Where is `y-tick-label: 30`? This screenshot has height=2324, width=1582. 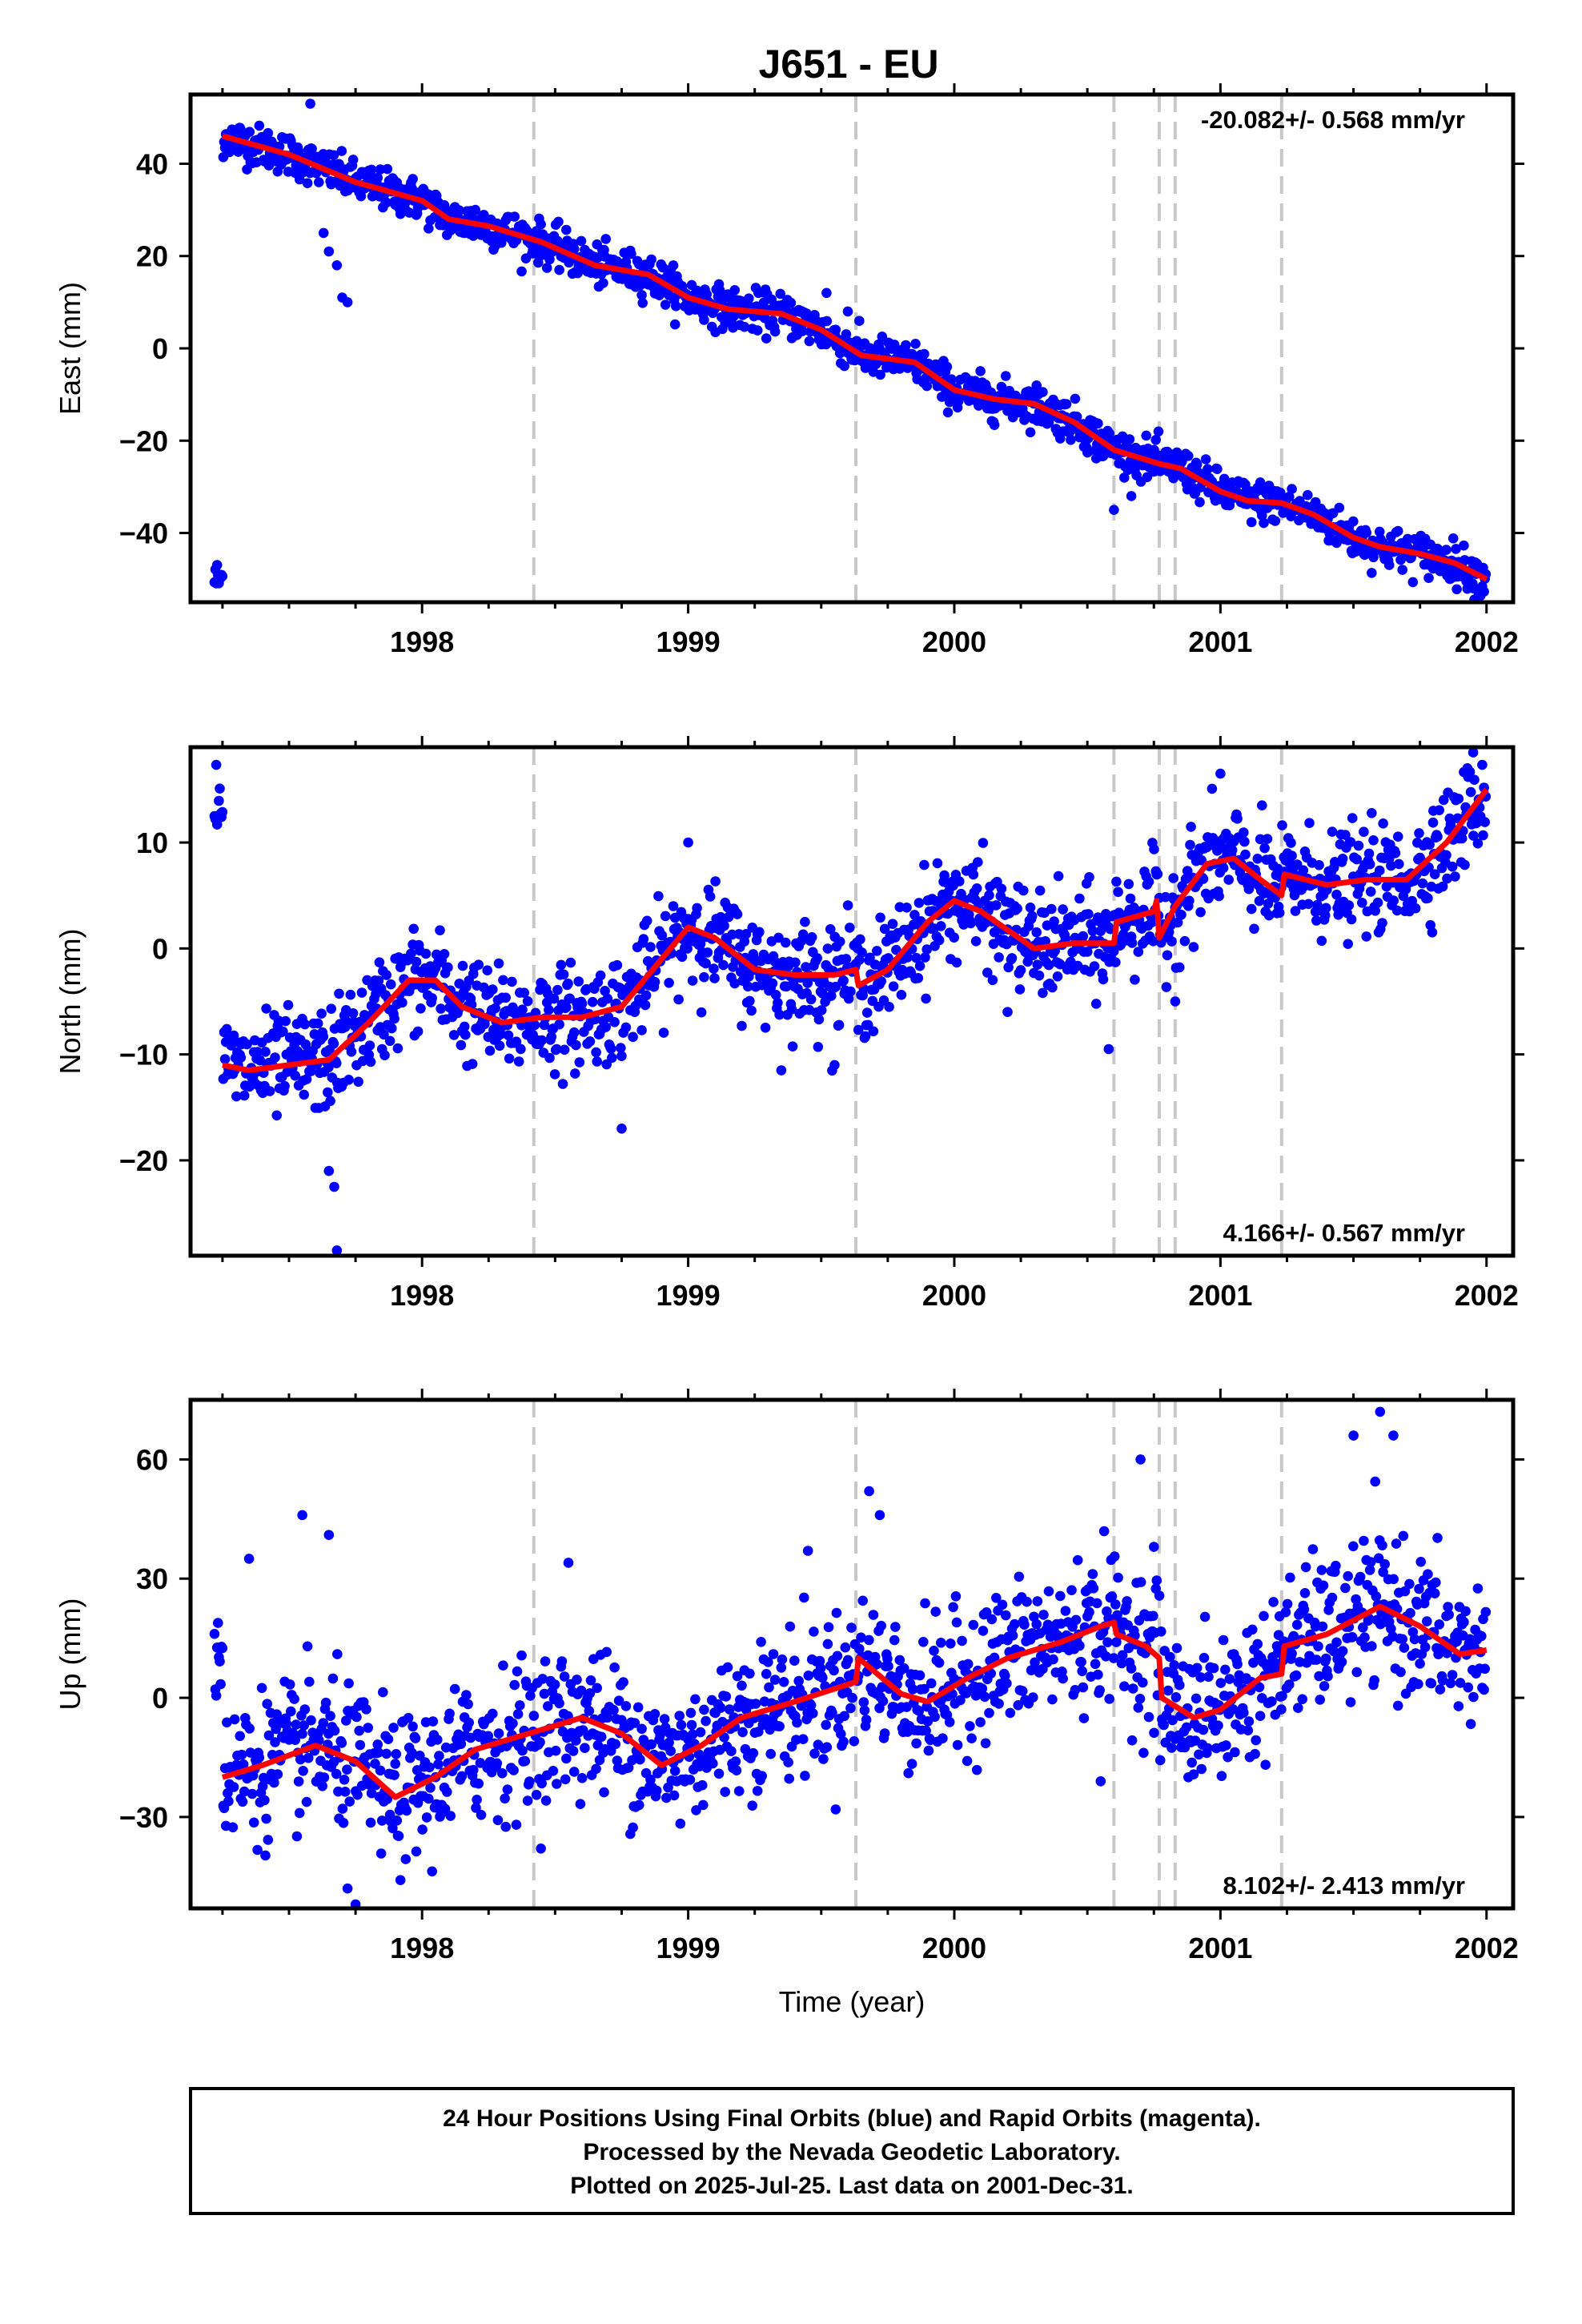
y-tick-label: 30 is located at coordinates (152, 1578).